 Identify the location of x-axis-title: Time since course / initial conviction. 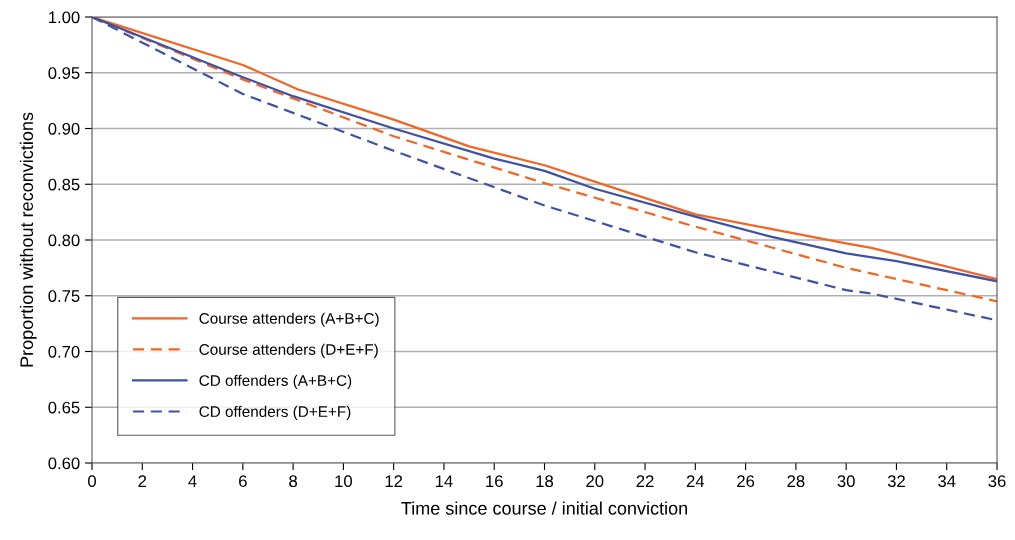
(544, 508).